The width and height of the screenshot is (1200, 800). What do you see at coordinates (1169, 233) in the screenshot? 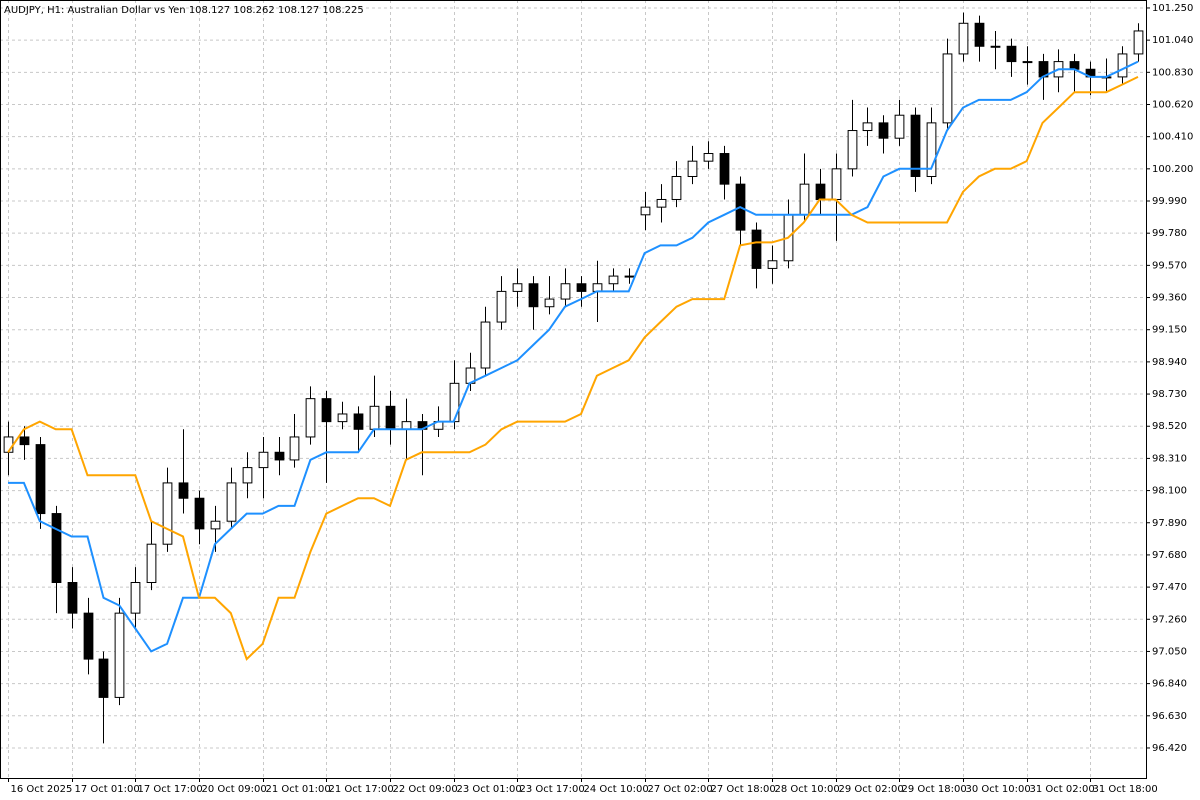
I see `y-tick-label: 99.780` at bounding box center [1169, 233].